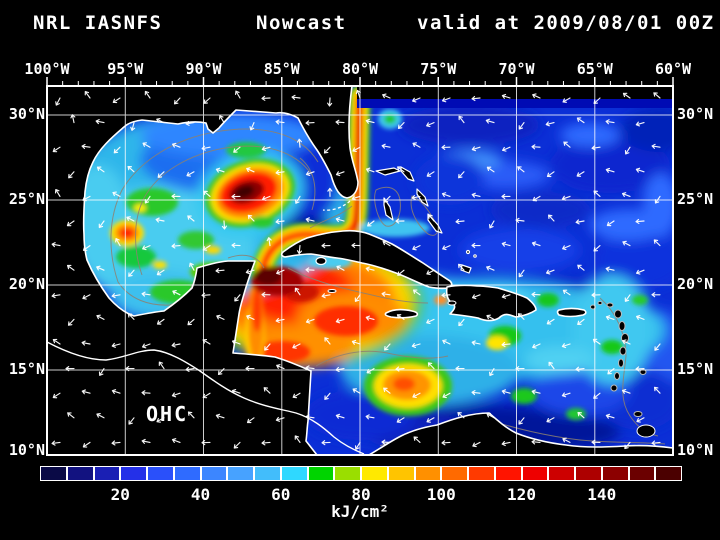 The width and height of the screenshot is (720, 540). I want to click on land-isle-of-youth, so click(321, 261).